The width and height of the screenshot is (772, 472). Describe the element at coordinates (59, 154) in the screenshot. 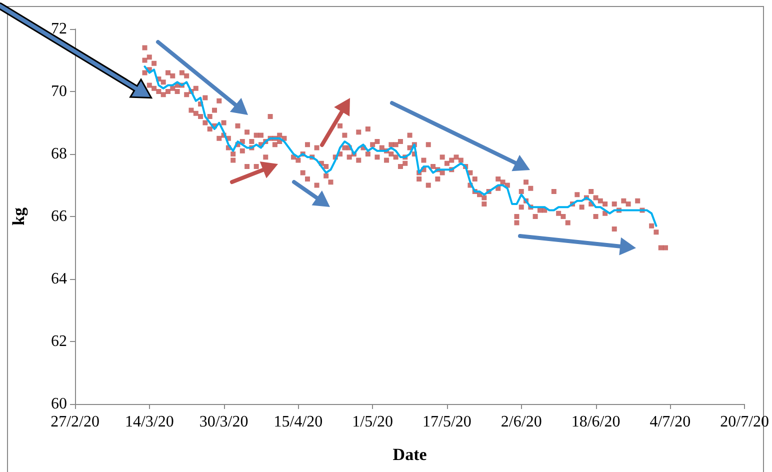

I see `y-tick-label: 68` at that location.